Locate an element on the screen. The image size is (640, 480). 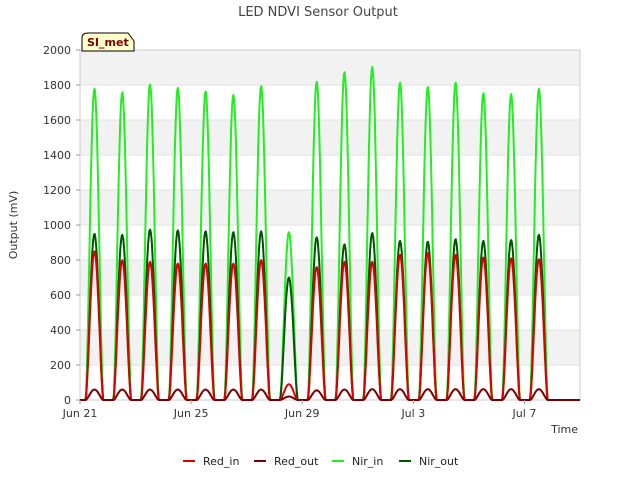
site-tag: SI_met is located at coordinates (108, 42).